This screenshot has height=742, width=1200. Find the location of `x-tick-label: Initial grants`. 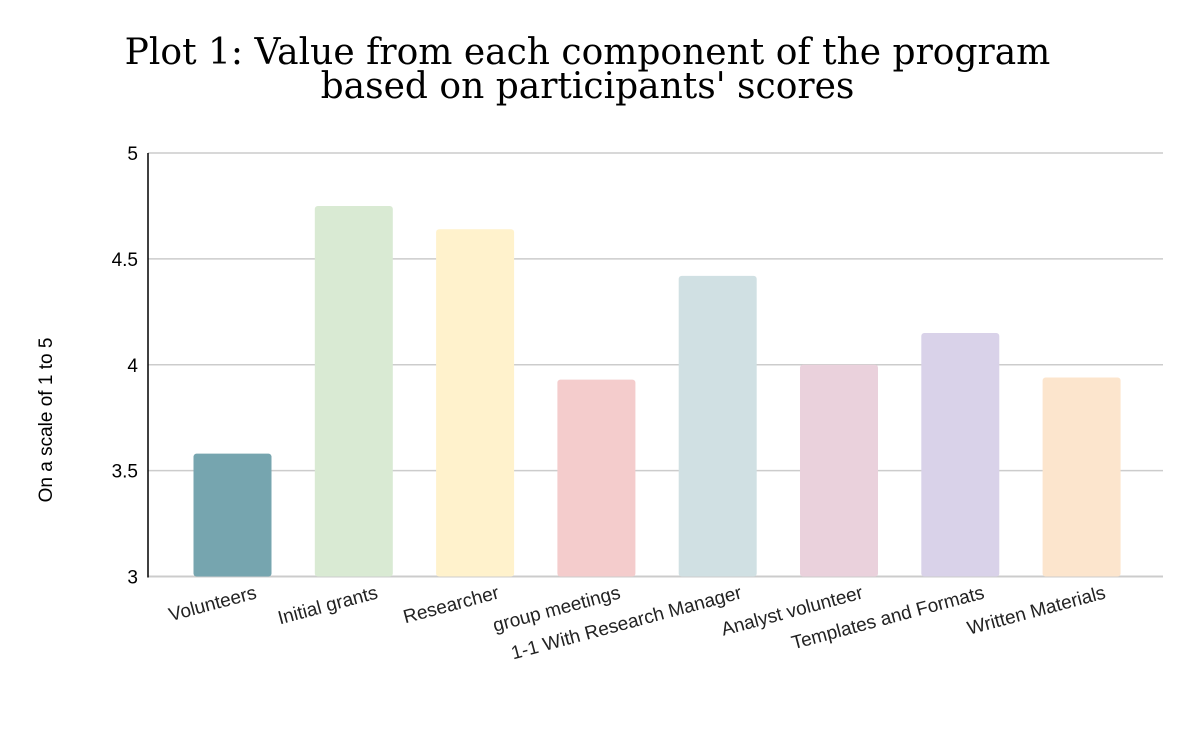

x-tick-label: Initial grants is located at coordinates (328, 606).